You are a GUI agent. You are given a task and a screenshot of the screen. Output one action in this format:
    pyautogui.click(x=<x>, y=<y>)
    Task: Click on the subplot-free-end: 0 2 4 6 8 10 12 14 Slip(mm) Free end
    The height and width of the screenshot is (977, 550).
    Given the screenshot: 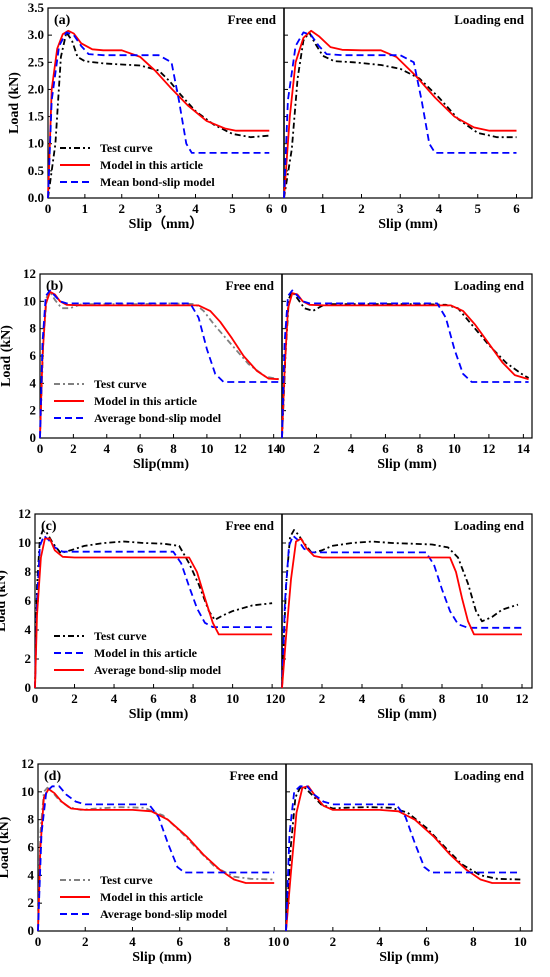 What is the action you would take?
    pyautogui.click(x=159, y=375)
    